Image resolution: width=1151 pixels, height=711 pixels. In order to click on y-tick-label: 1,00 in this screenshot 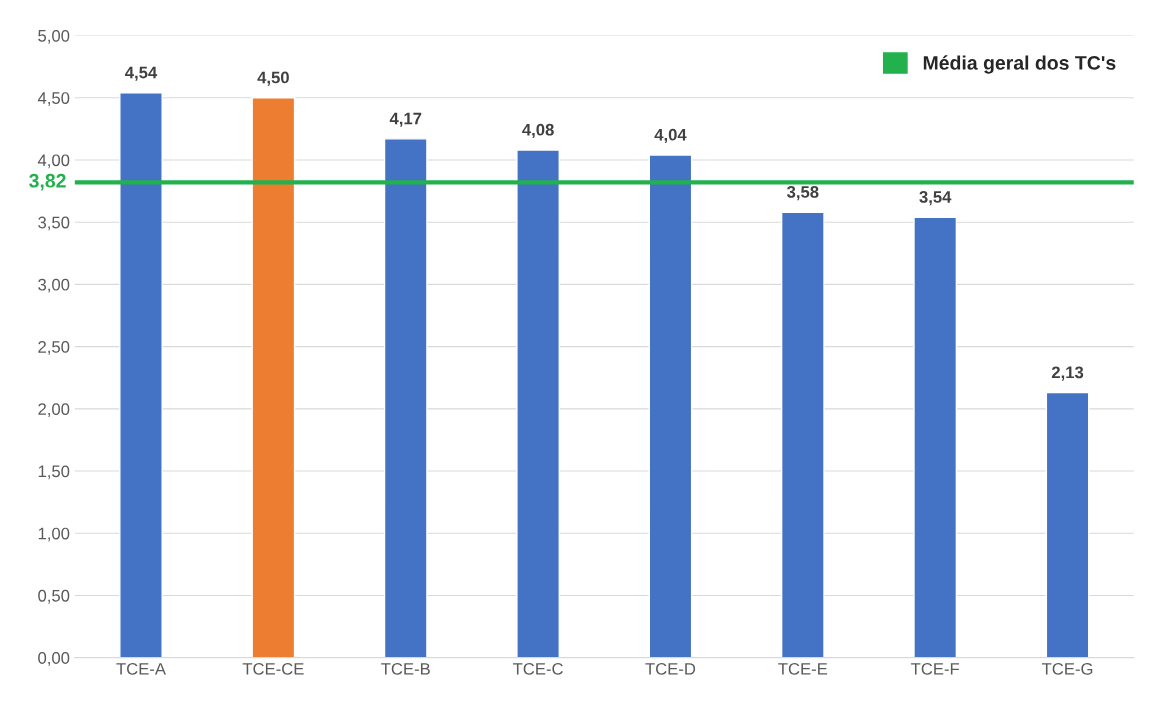, I will do `click(54, 534)`.